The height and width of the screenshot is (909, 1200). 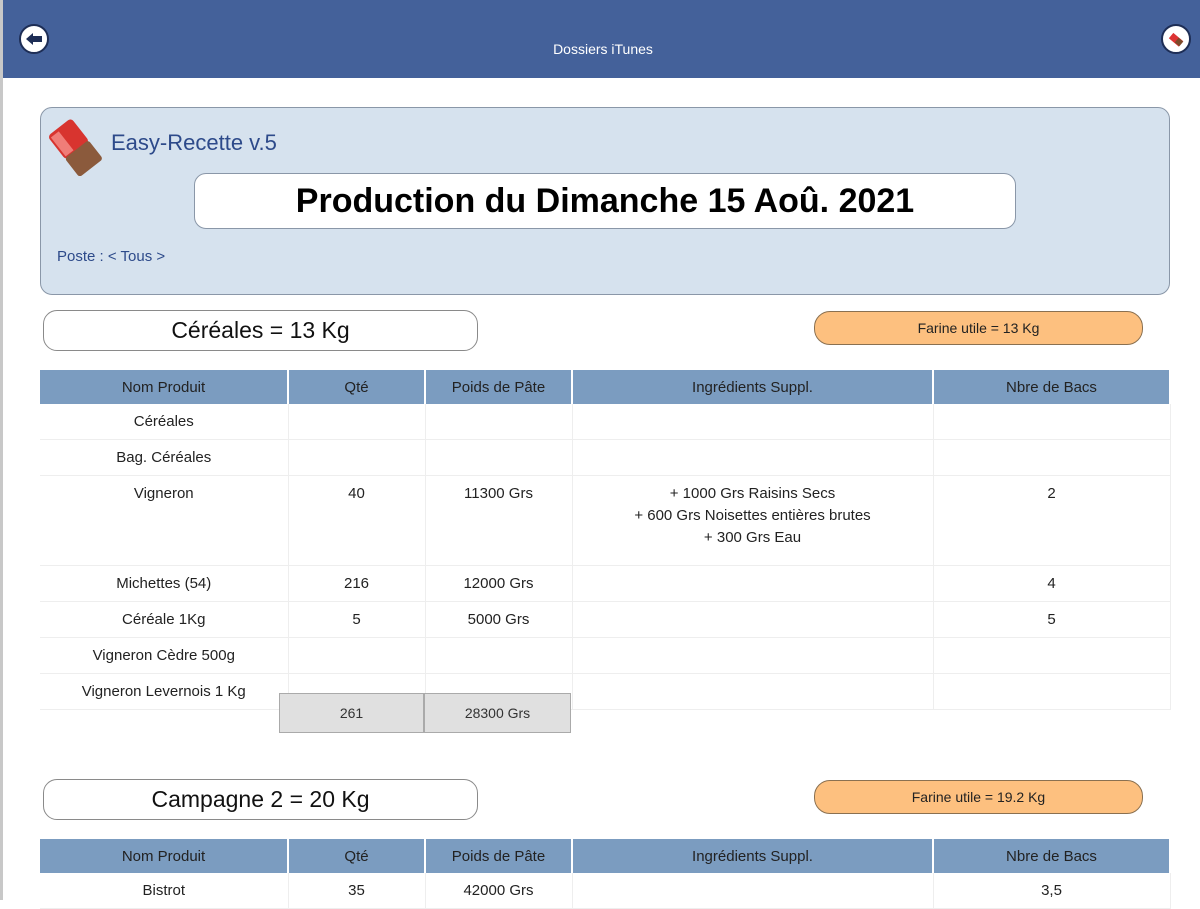 I want to click on cell-poids-de-pate: 42000 Grs, so click(x=499, y=891).